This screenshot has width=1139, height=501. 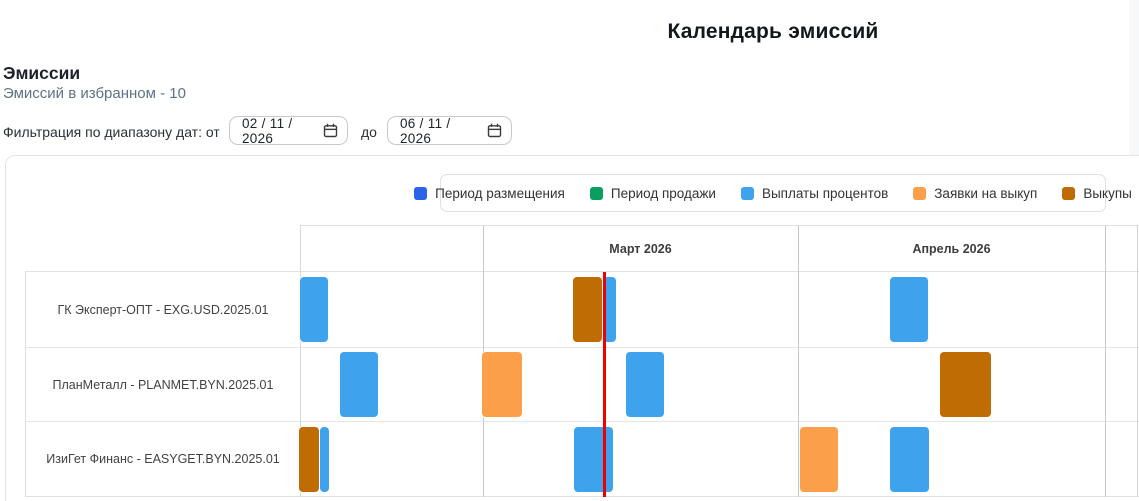 I want to click on legend-item-placement: Период размещения, so click(x=489, y=193).